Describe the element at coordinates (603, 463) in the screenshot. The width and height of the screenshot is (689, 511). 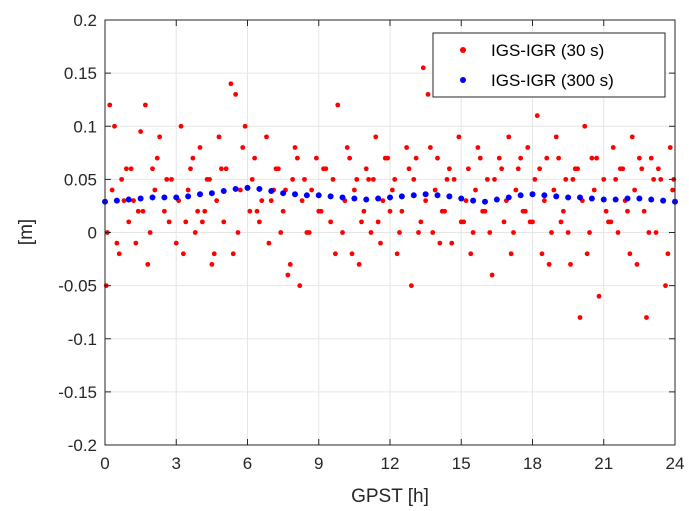
I see `x-tick-label: 21` at that location.